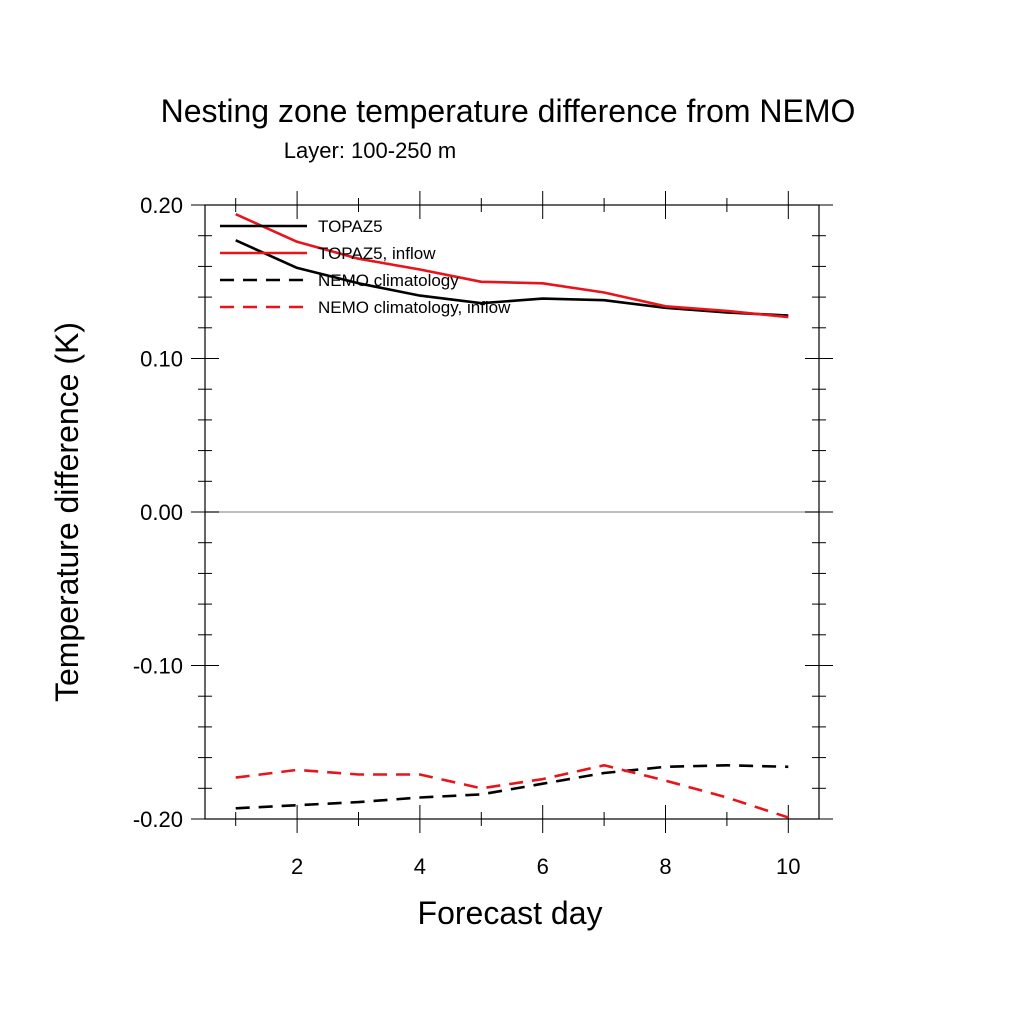 This screenshot has width=1024, height=1024. What do you see at coordinates (161, 512) in the screenshot?
I see `y-tick-label: 0.00` at bounding box center [161, 512].